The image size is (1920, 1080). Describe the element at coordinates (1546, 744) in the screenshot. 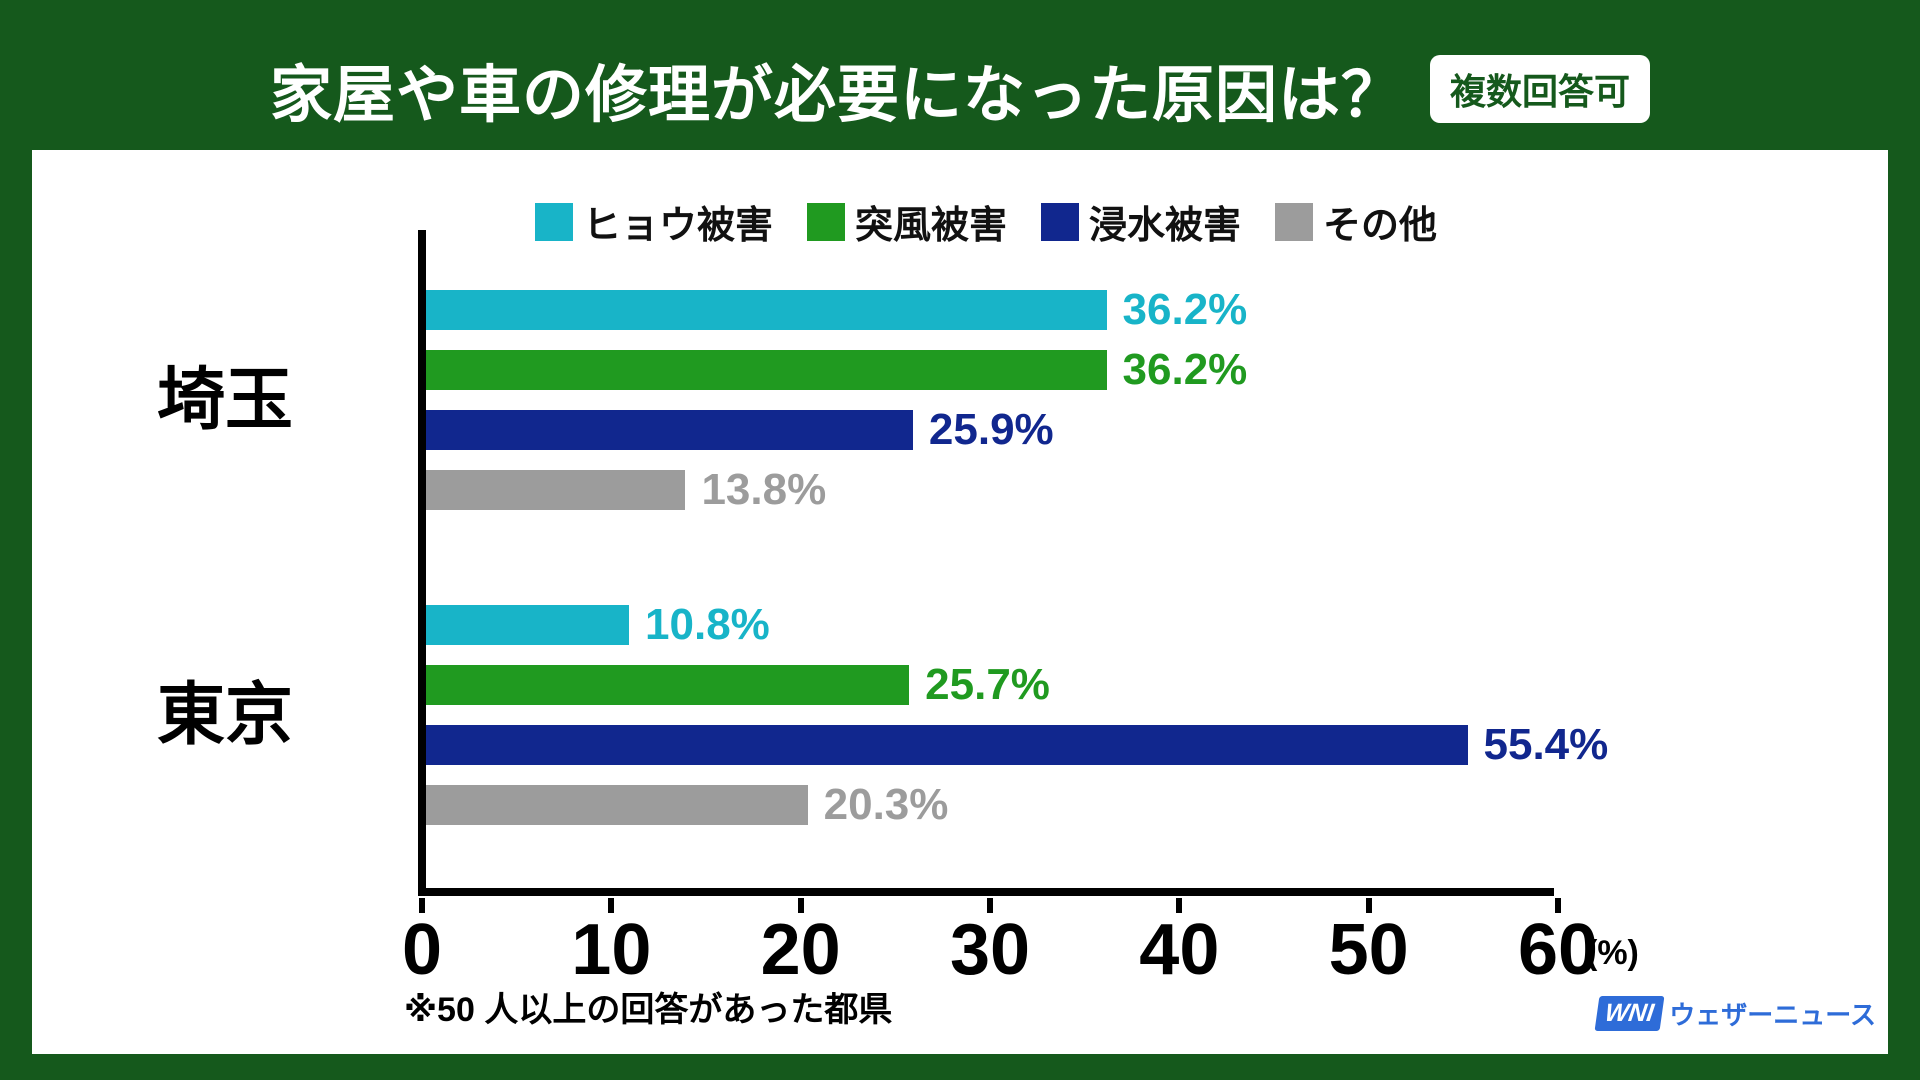

I see `bar-value-label: 55.4%` at that location.